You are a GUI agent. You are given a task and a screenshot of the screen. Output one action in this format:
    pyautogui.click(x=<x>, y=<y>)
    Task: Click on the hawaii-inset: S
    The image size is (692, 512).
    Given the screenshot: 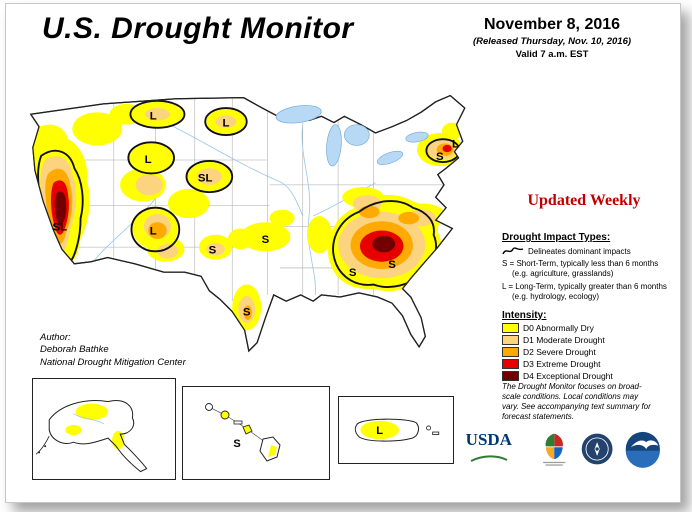 What is the action you would take?
    pyautogui.click(x=256, y=433)
    